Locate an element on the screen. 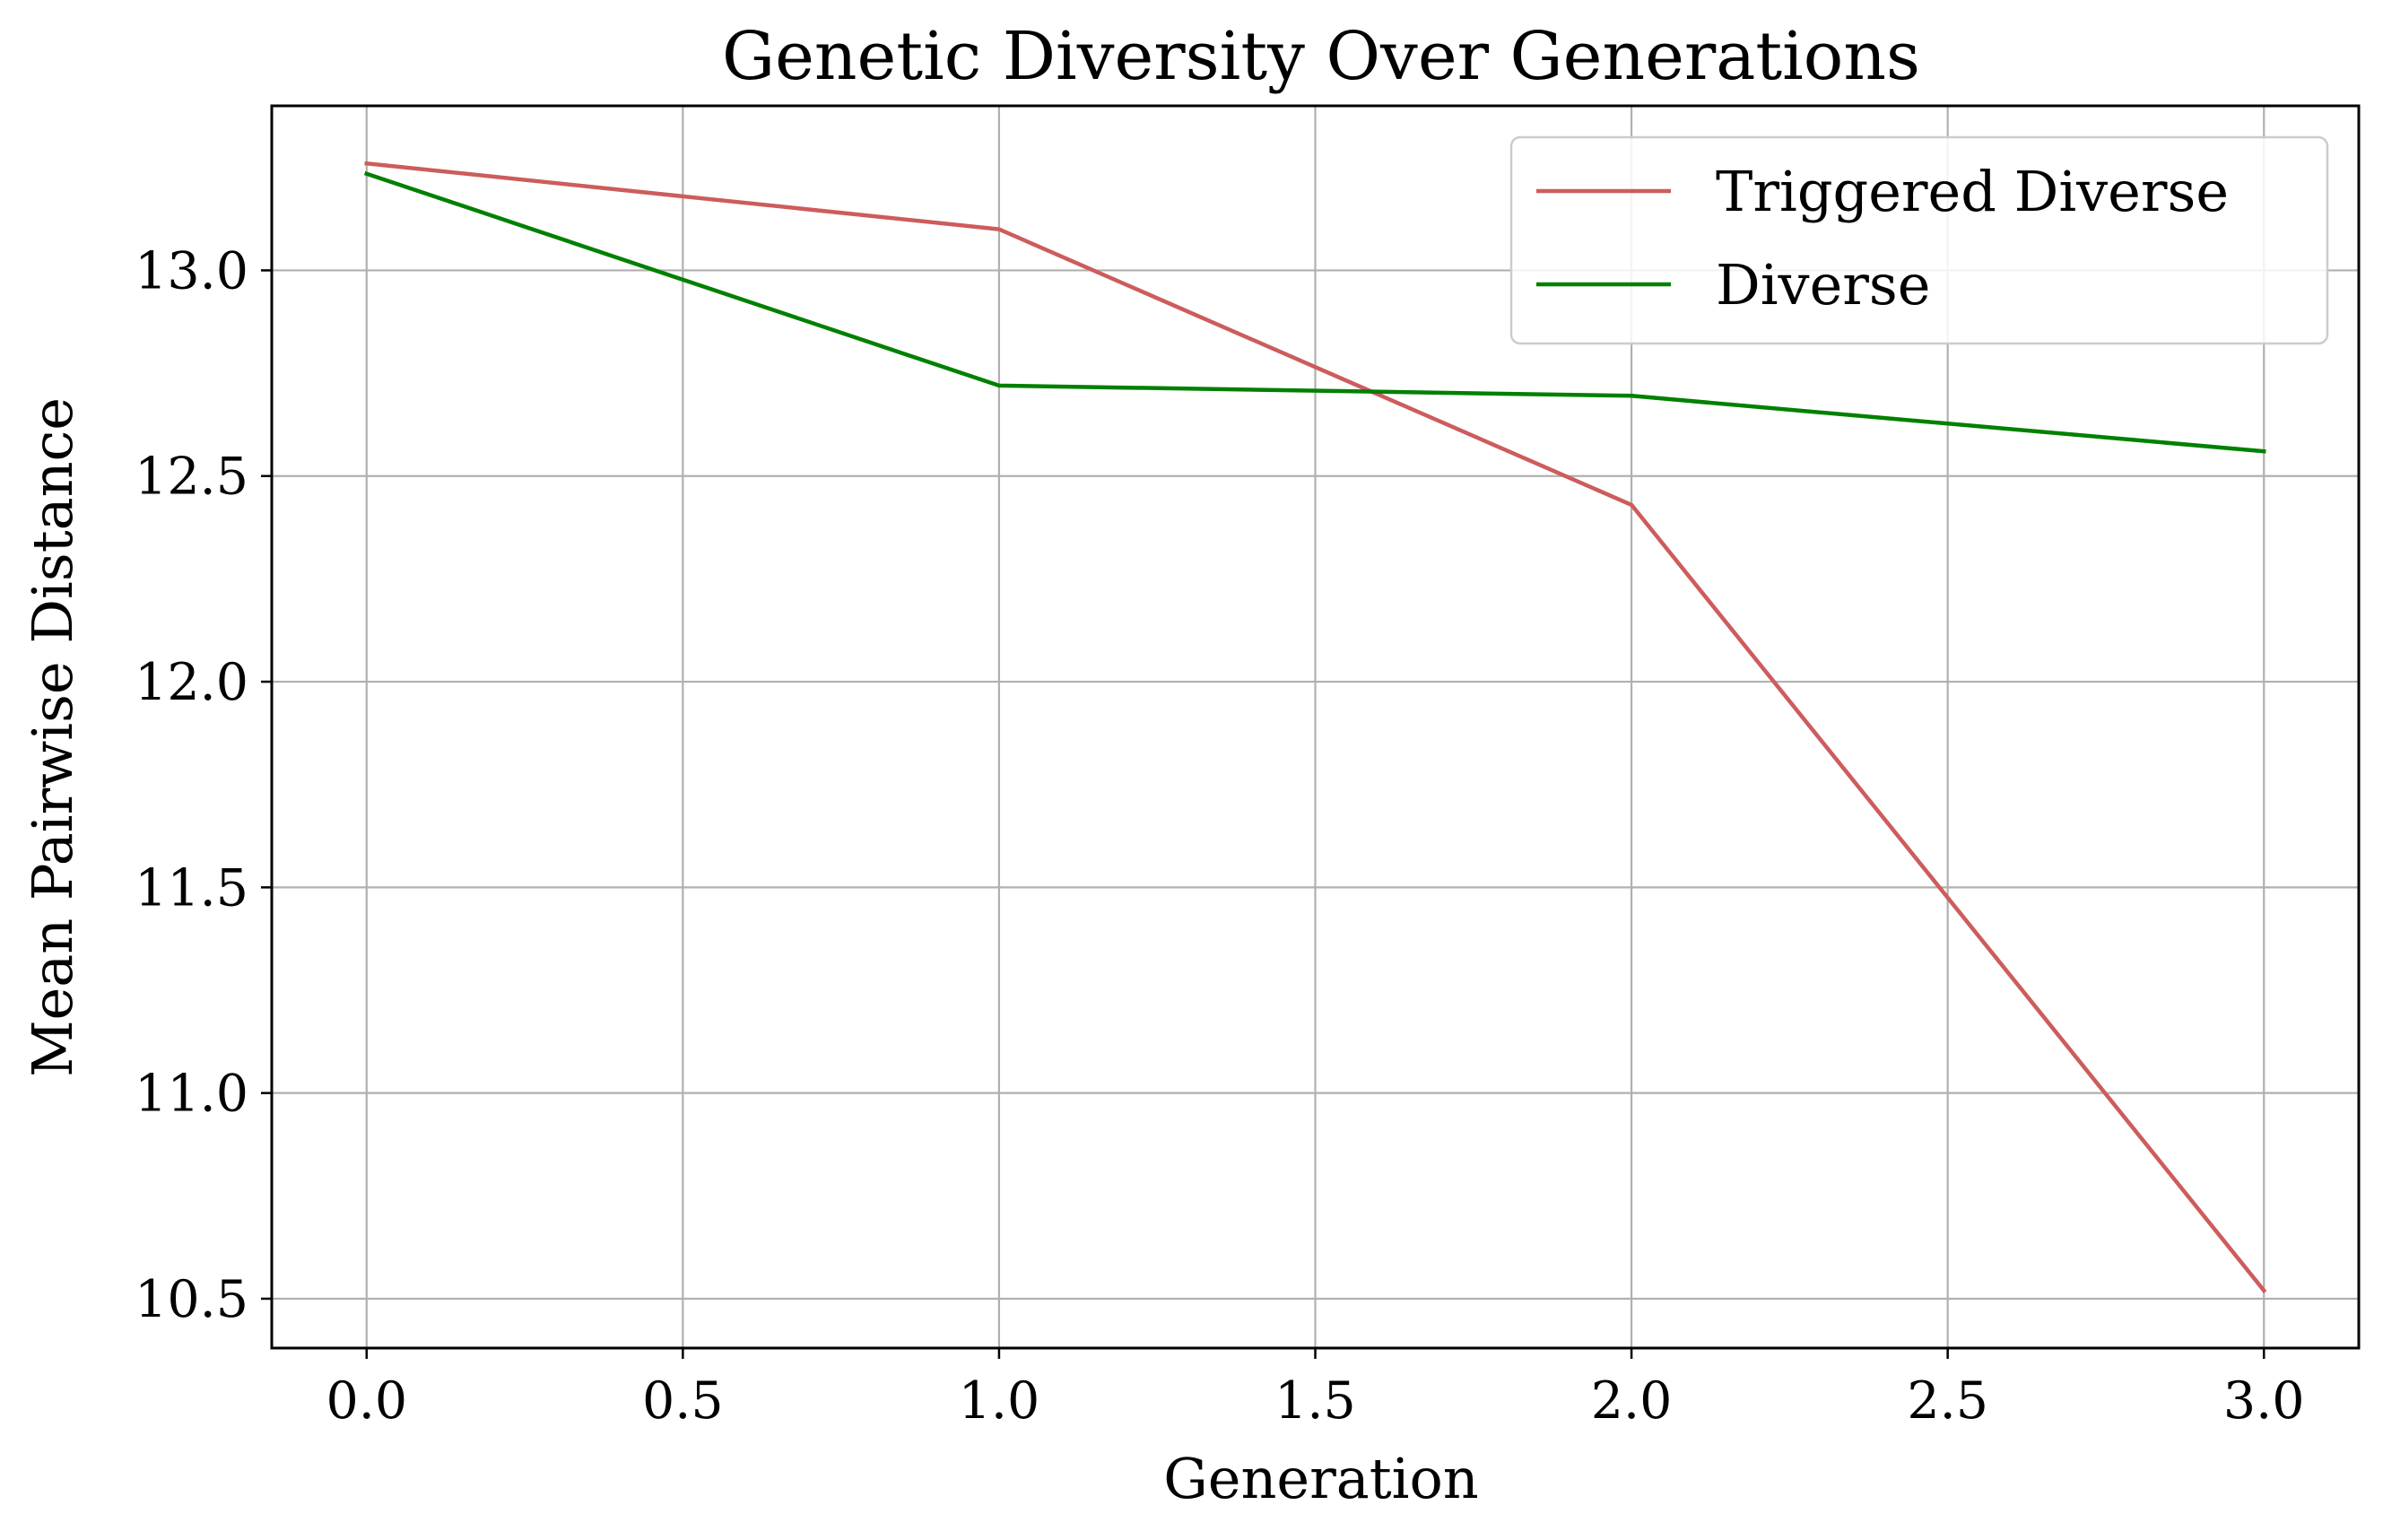 This screenshot has height=1540, width=2383. x-tick-label: 2.0 is located at coordinates (1632, 1401).